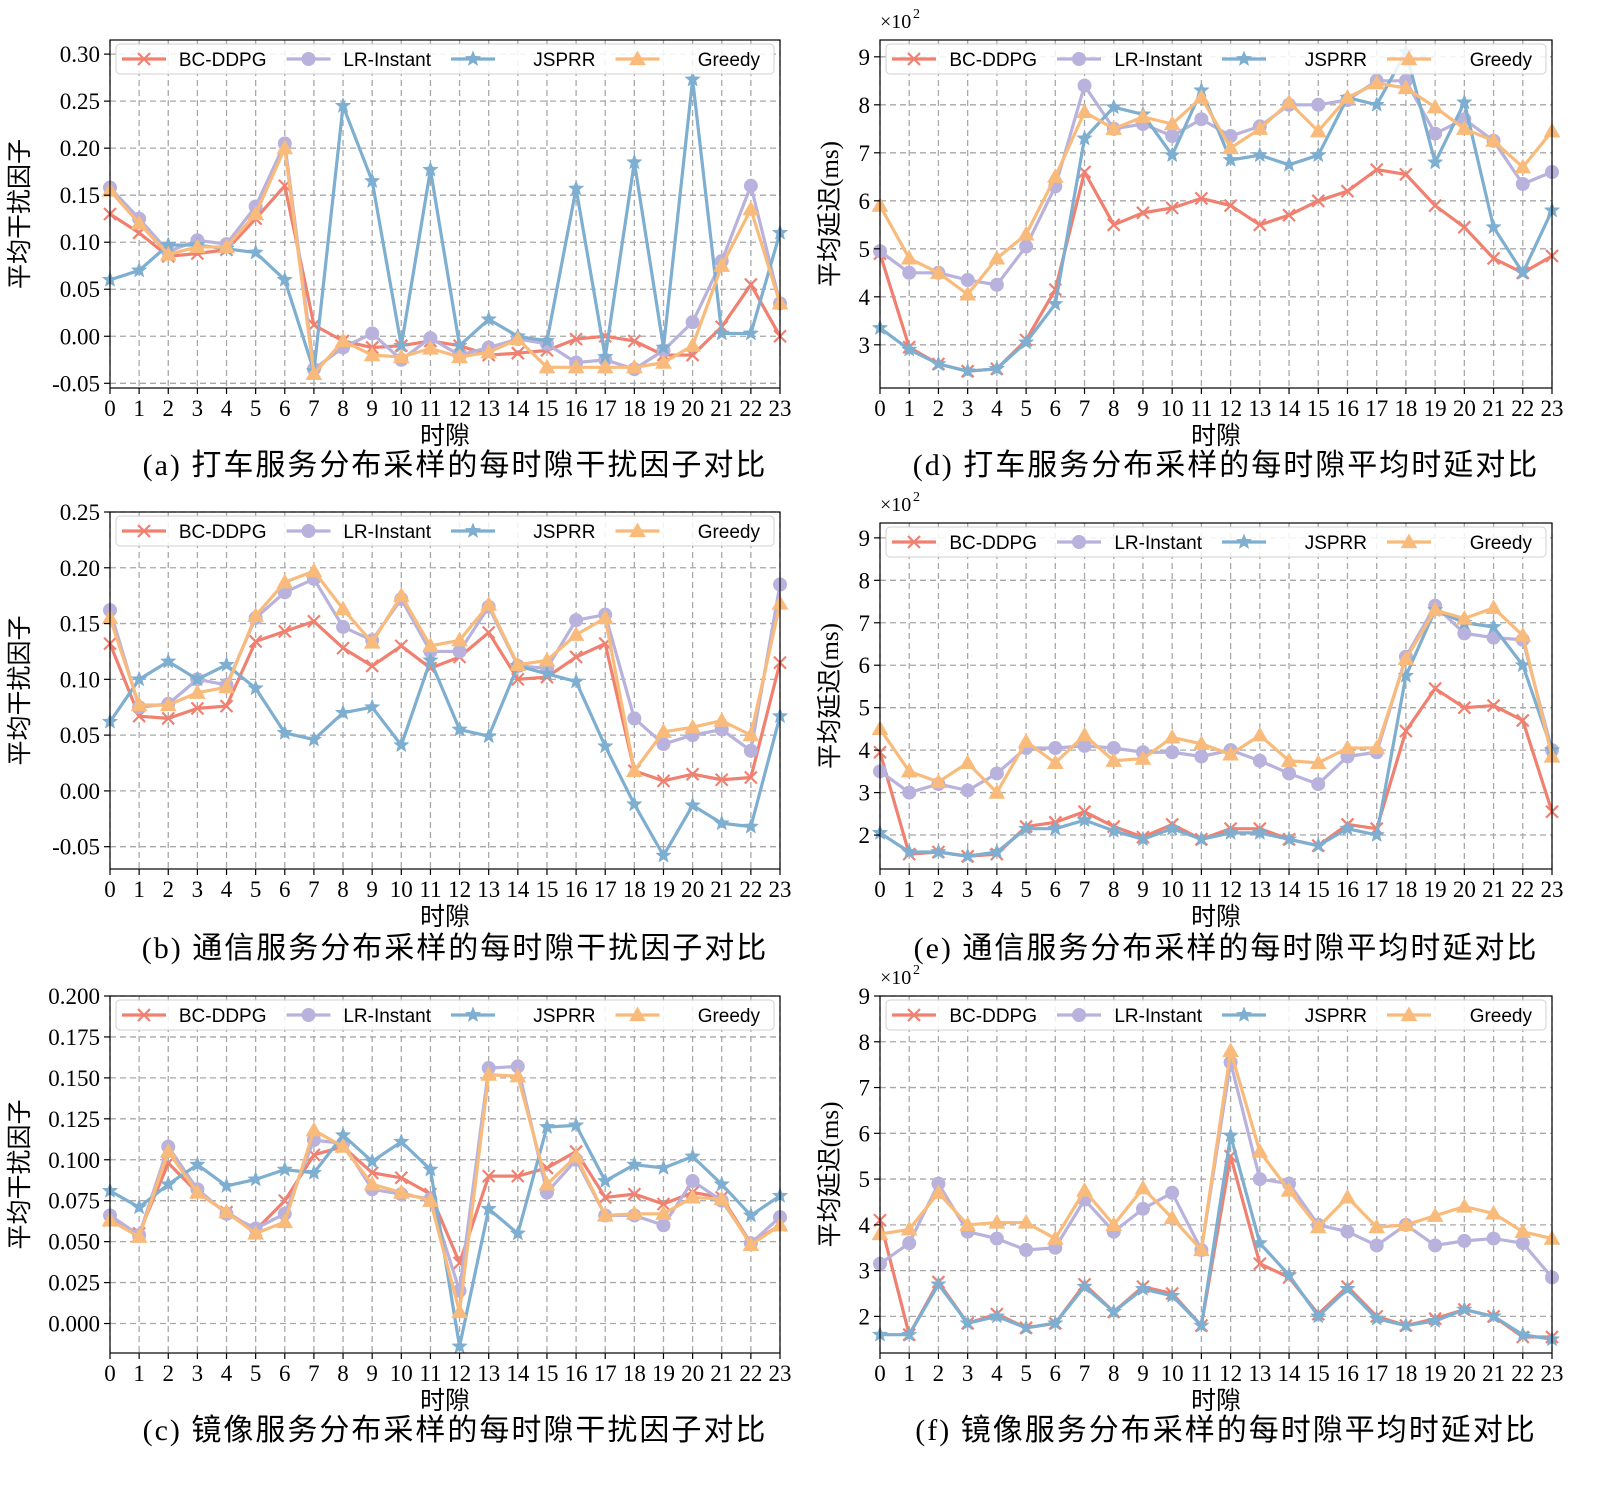 The height and width of the screenshot is (1505, 1600). What do you see at coordinates (80, 289) in the screenshot?
I see `y-tick-label: 0.05` at bounding box center [80, 289].